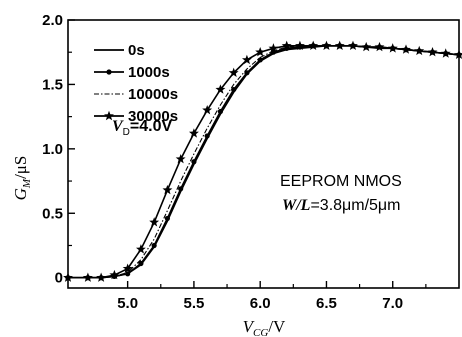 This screenshot has width=462, height=337. What do you see at coordinates (136, 83) in the screenshot?
I see `legend: 0s 1000s 10000s 30000s` at bounding box center [136, 83].